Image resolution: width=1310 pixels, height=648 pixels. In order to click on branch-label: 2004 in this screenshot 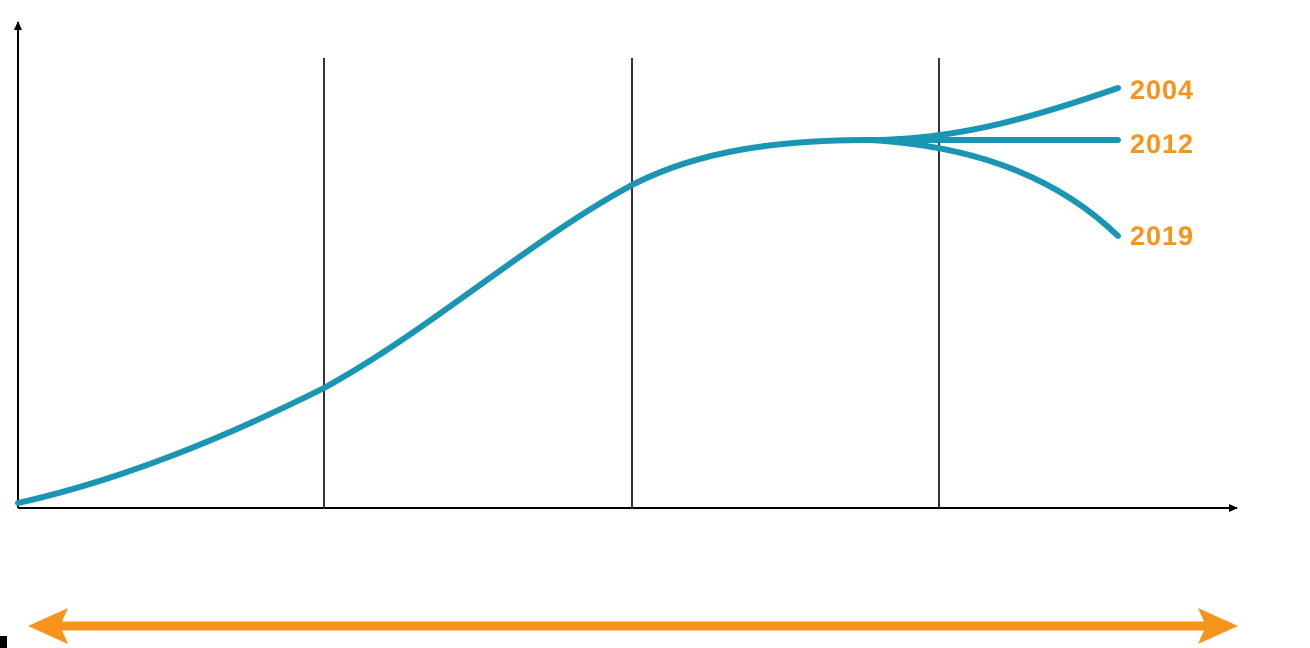, I will do `click(1162, 90)`.